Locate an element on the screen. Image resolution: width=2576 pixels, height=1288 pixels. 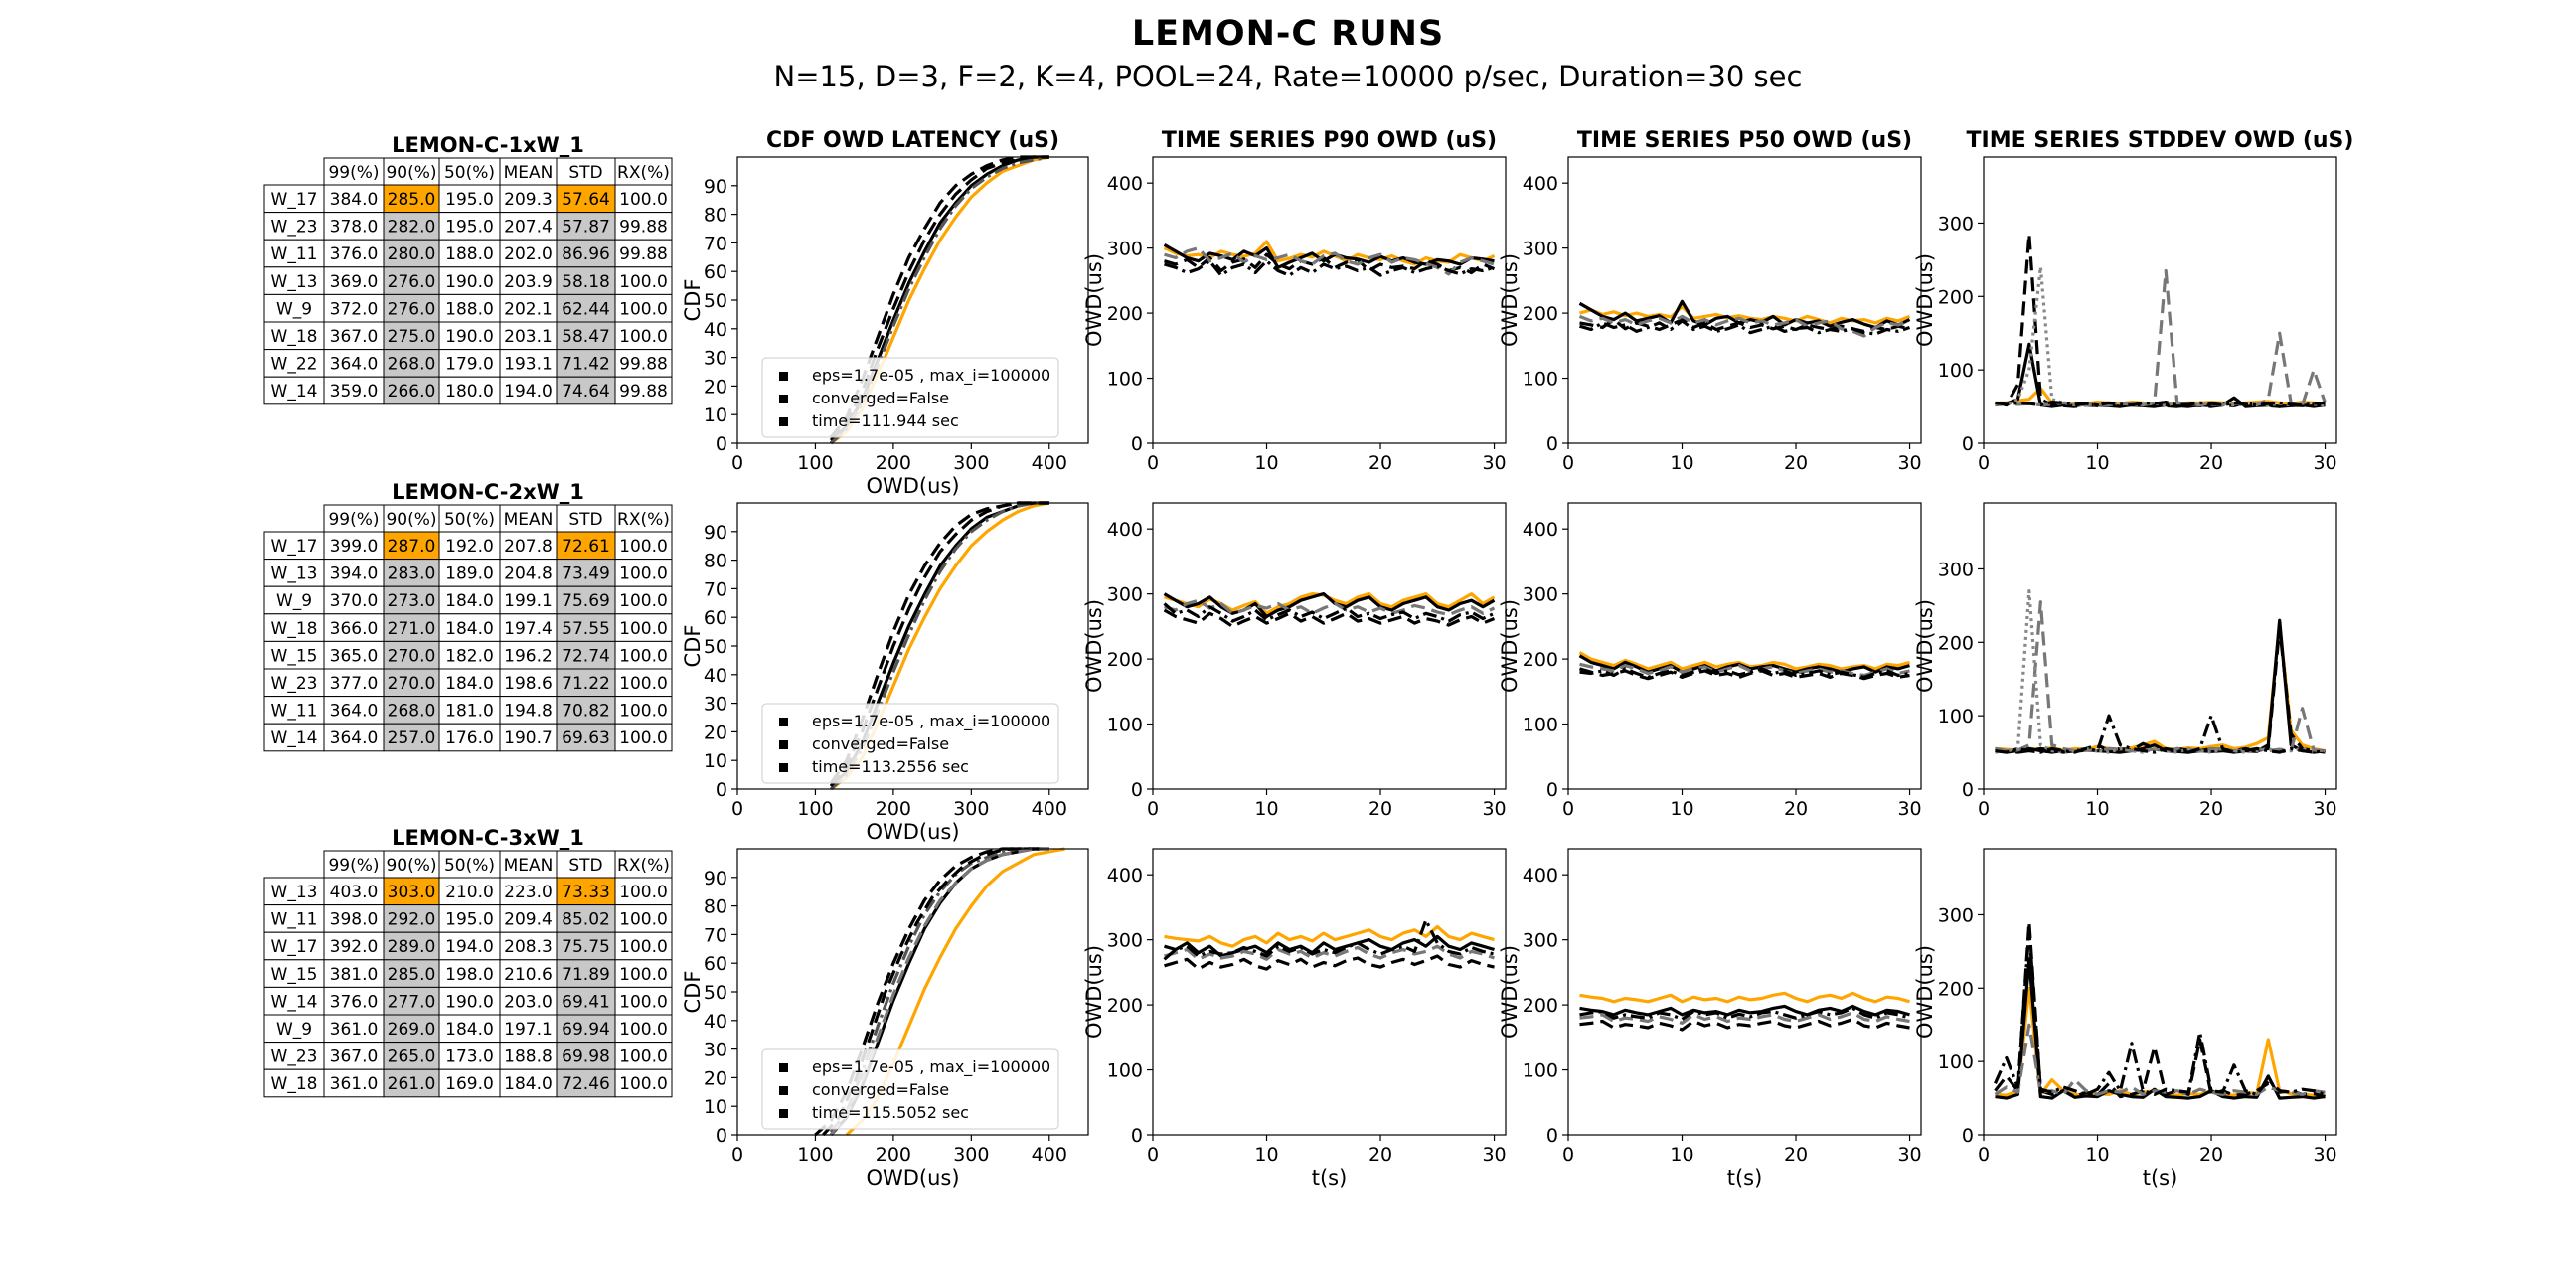
table-cell-value: W_13 is located at coordinates (294, 574).